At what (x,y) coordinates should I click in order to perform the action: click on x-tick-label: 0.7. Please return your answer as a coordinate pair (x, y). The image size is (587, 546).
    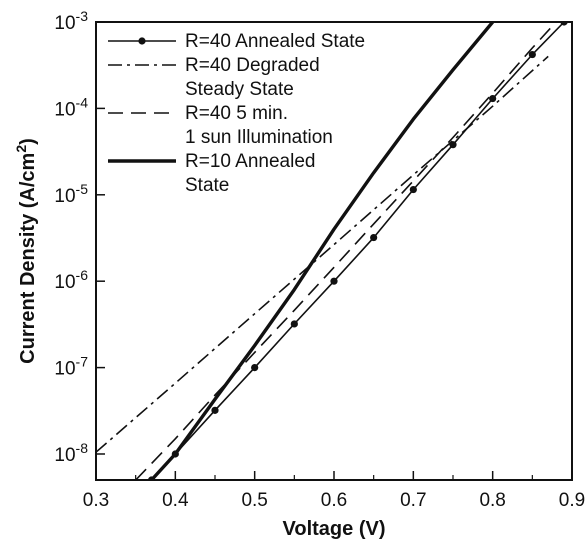
    Looking at the image, I should click on (413, 500).